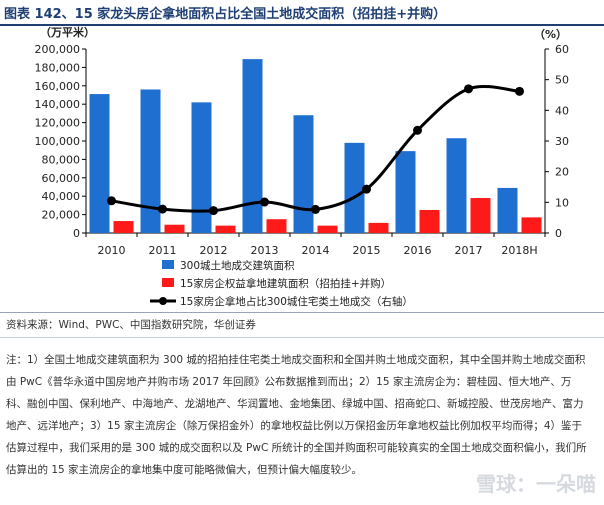  I want to click on x-tick-label: 2010, so click(112, 250).